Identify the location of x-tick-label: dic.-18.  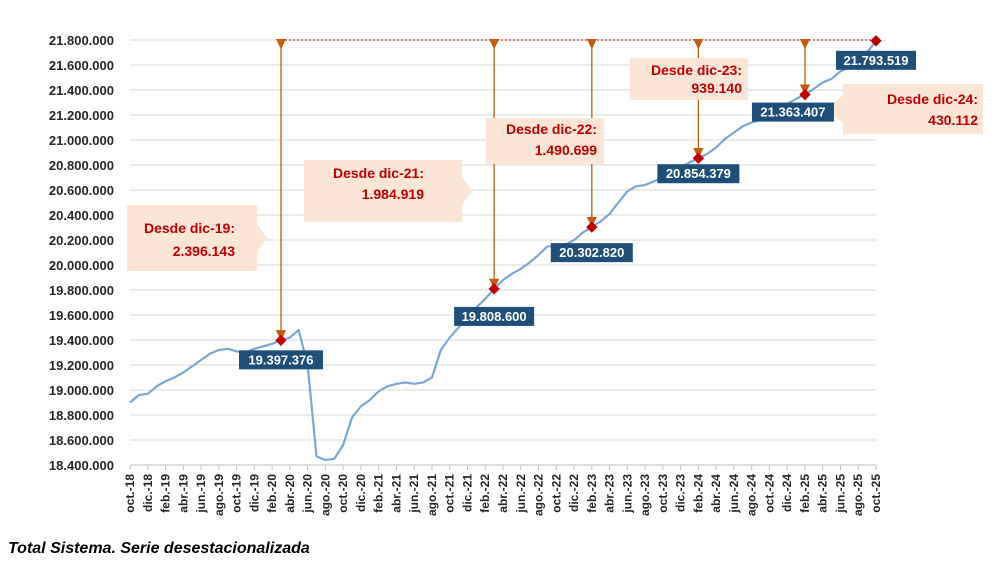
(148, 493).